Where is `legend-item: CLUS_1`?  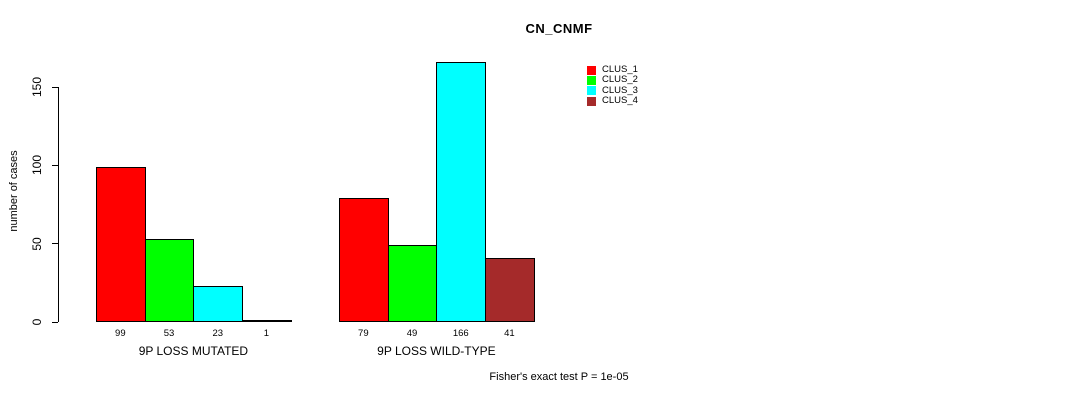 legend-item: CLUS_1 is located at coordinates (612, 70).